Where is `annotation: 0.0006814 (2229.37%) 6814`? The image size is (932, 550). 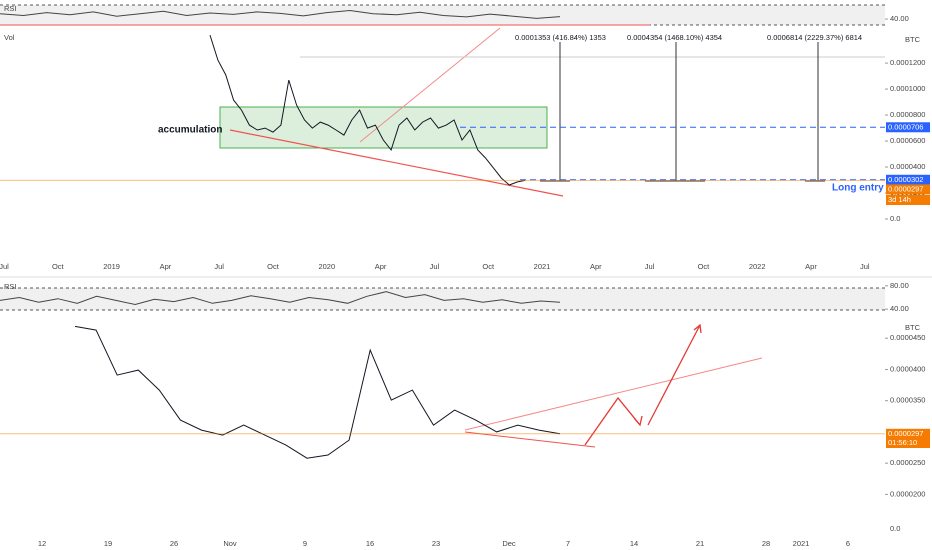
annotation: 0.0006814 (2229.37%) 6814 is located at coordinates (814, 37).